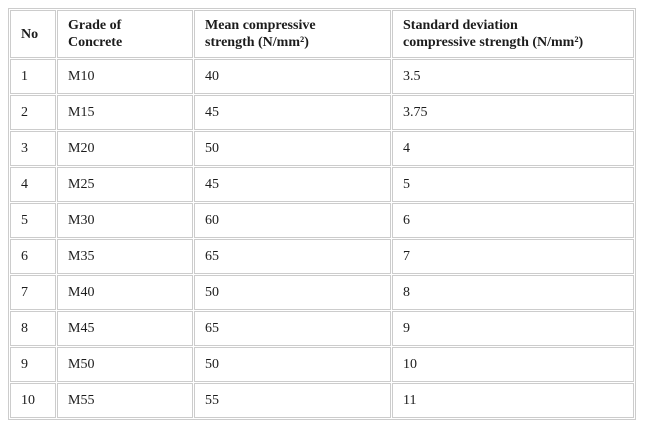 This screenshot has height=434, width=646. Describe the element at coordinates (513, 400) in the screenshot. I see `cell-std-deviation: 11` at that location.